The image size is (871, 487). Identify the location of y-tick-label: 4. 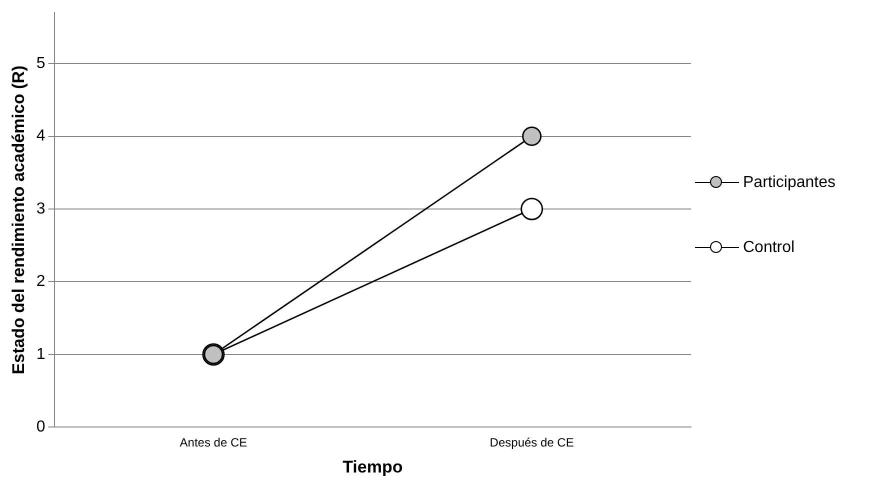
(41, 136).